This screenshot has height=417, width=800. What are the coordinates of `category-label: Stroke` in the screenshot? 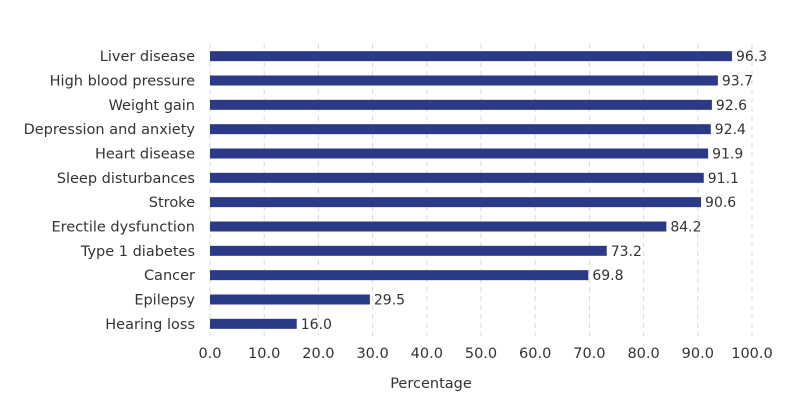 It's located at (172, 203).